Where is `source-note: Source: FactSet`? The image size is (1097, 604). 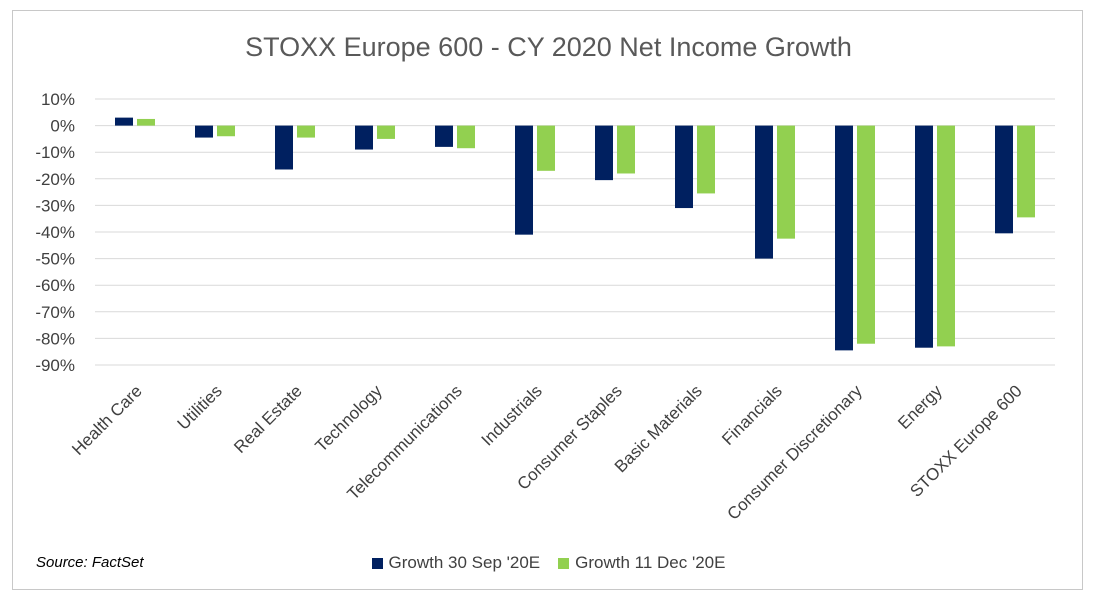 source-note: Source: FactSet is located at coordinates (90, 562).